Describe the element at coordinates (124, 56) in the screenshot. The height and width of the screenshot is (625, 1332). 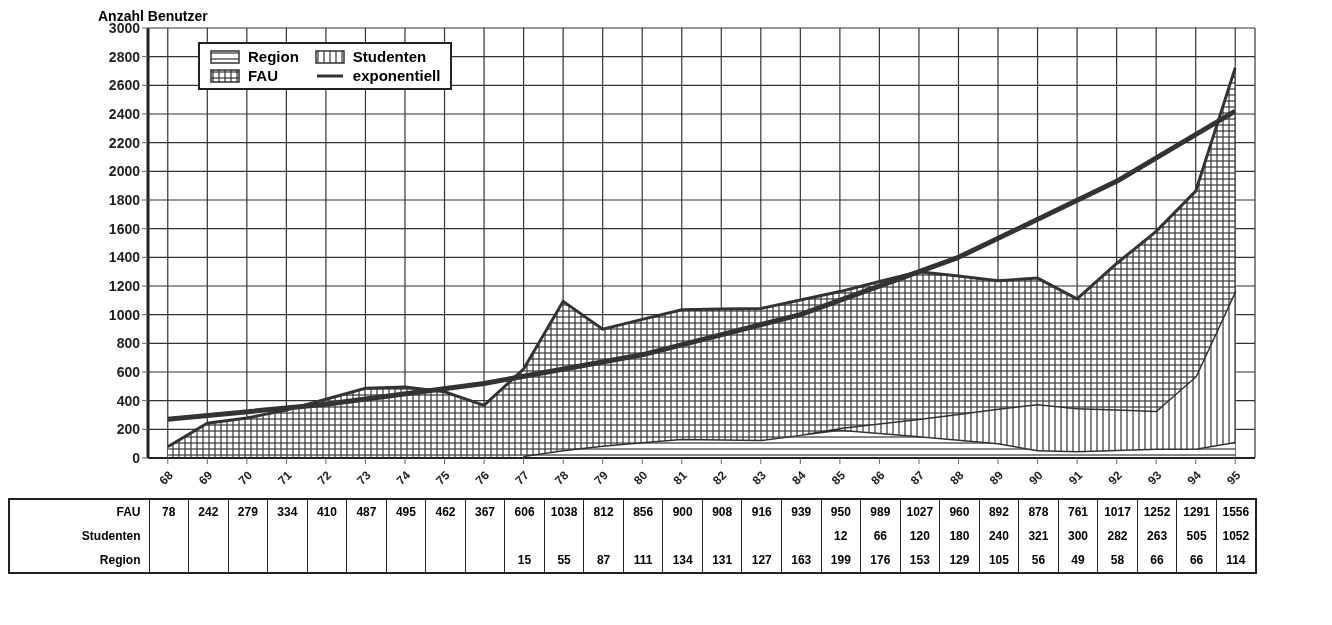
I see `y-tick-label: 2800` at that location.